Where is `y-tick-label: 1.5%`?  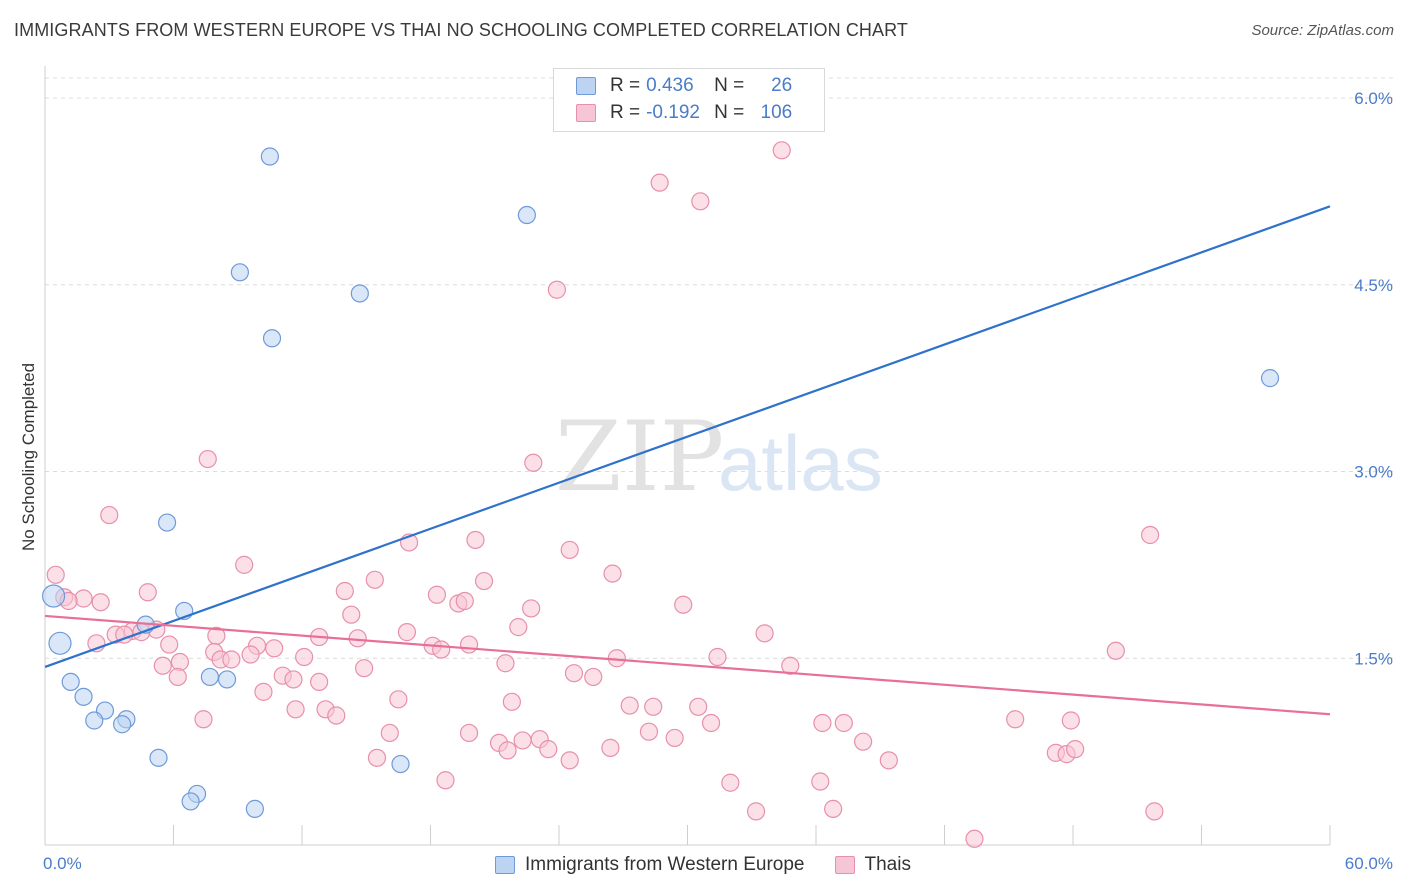 y-tick-label: 1.5% is located at coordinates (1373, 658).